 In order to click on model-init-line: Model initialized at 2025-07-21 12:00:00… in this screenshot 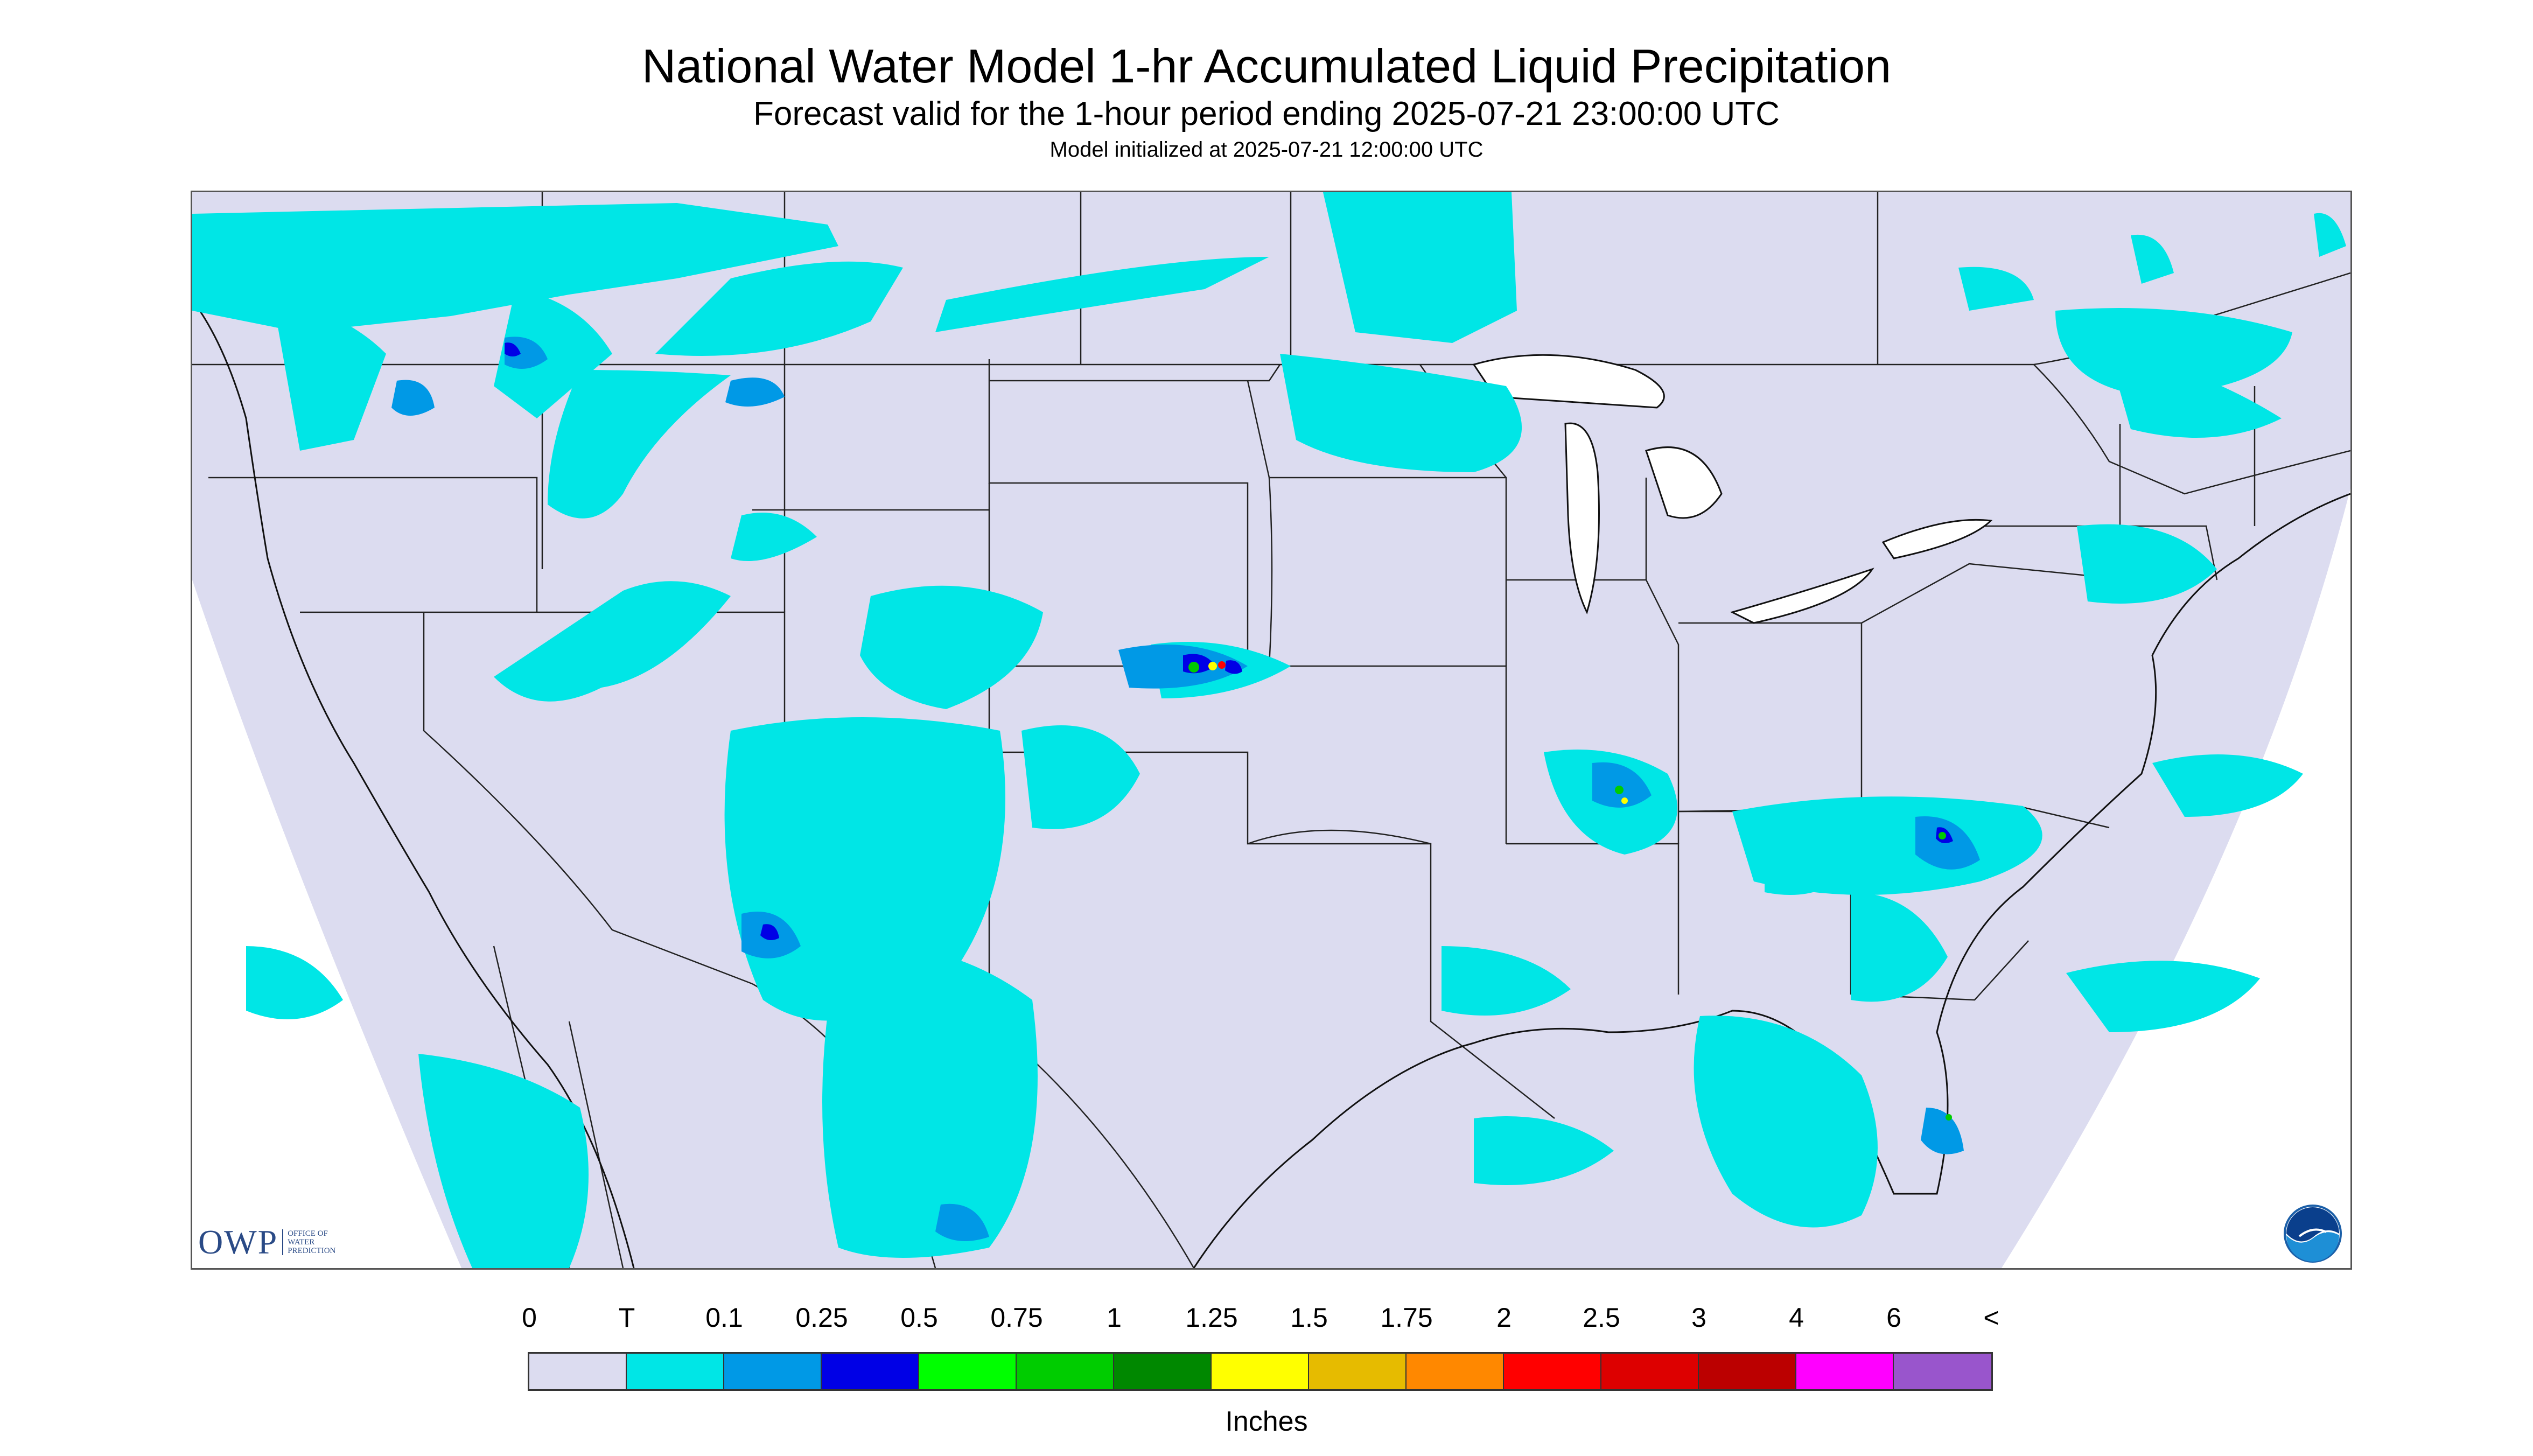, I will do `click(1266, 150)`.